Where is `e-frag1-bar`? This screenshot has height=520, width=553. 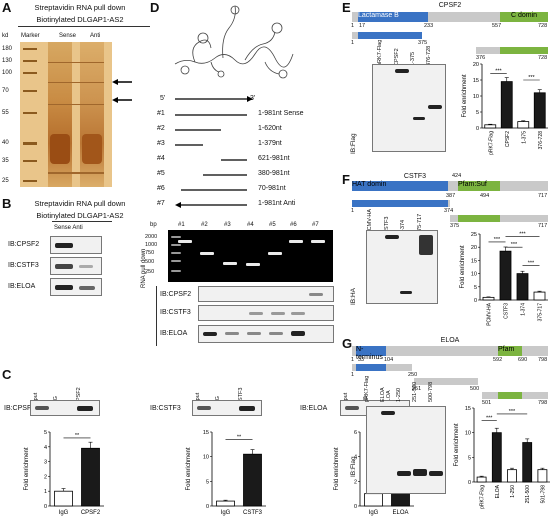
e-frag1-bar is located at coordinates (387, 35).